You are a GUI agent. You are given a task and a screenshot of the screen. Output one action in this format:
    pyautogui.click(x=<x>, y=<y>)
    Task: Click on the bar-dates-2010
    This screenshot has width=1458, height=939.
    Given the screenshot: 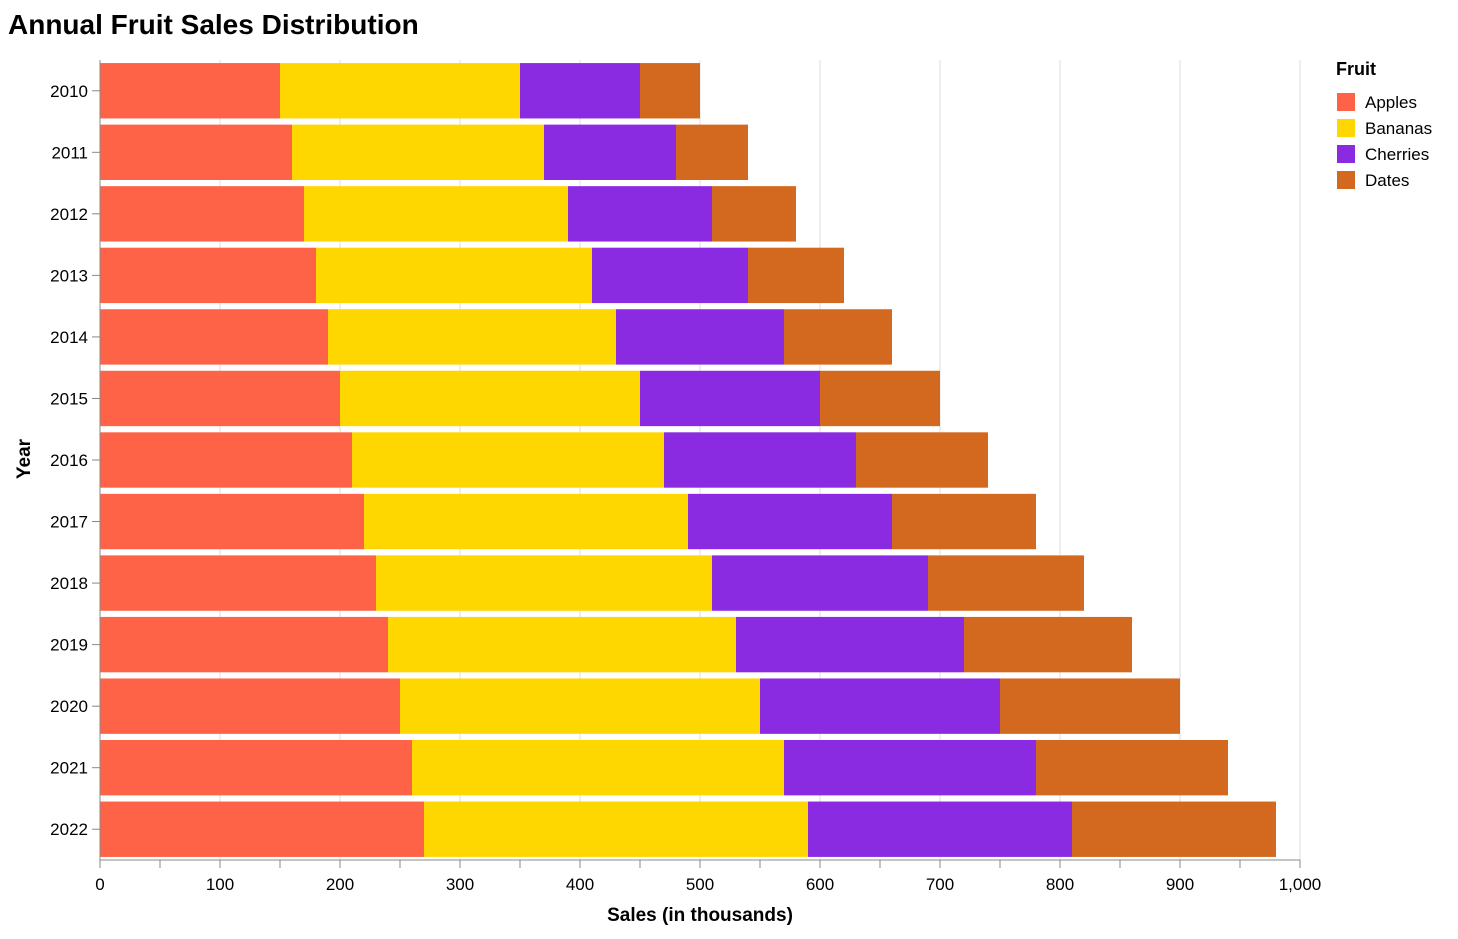 What is the action you would take?
    pyautogui.click(x=670, y=91)
    